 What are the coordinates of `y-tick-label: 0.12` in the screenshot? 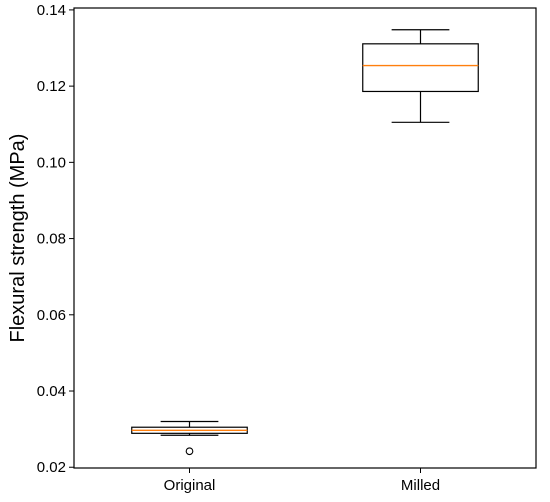 It's located at (51, 86).